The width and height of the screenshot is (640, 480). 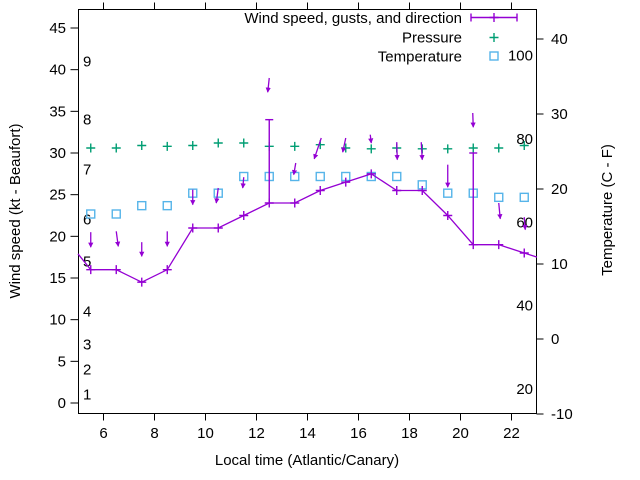 I want to click on tick-label: 45, so click(x=57, y=28).